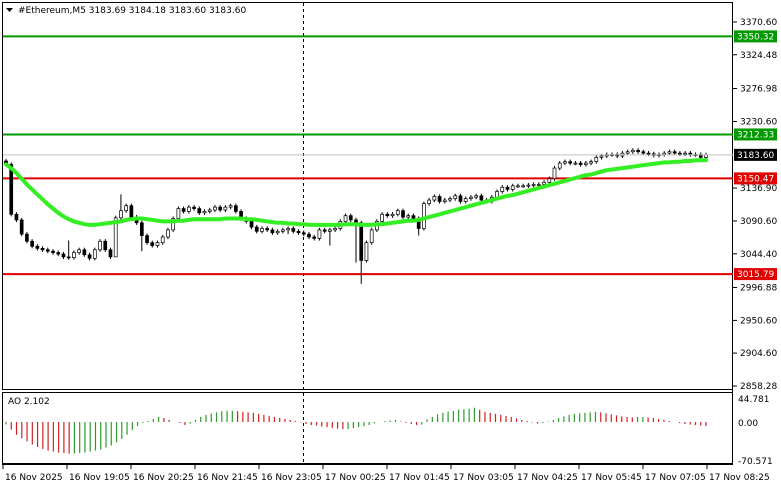 Image resolution: width=781 pixels, height=489 pixels. Describe the element at coordinates (755, 154) in the screenshot. I see `current-price-badge` at that location.